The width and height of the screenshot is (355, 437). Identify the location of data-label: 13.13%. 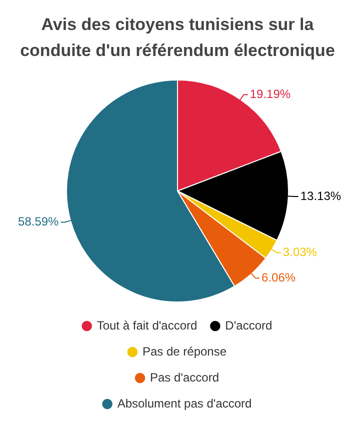
(321, 195).